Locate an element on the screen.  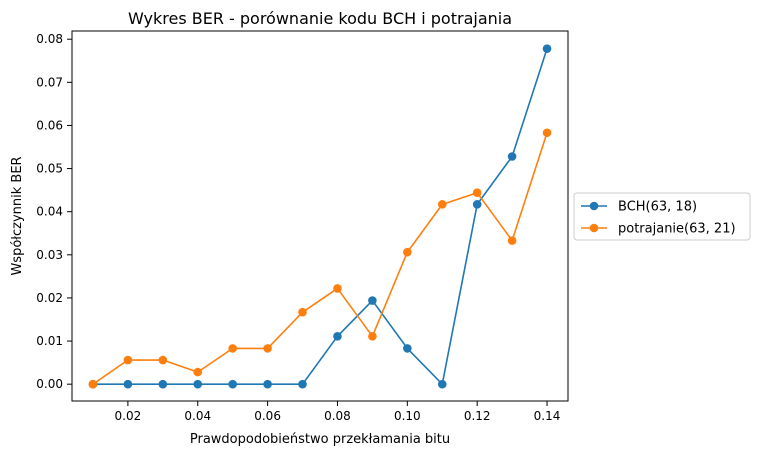
legend-item: BCH(63, 18) is located at coordinates (639, 207).